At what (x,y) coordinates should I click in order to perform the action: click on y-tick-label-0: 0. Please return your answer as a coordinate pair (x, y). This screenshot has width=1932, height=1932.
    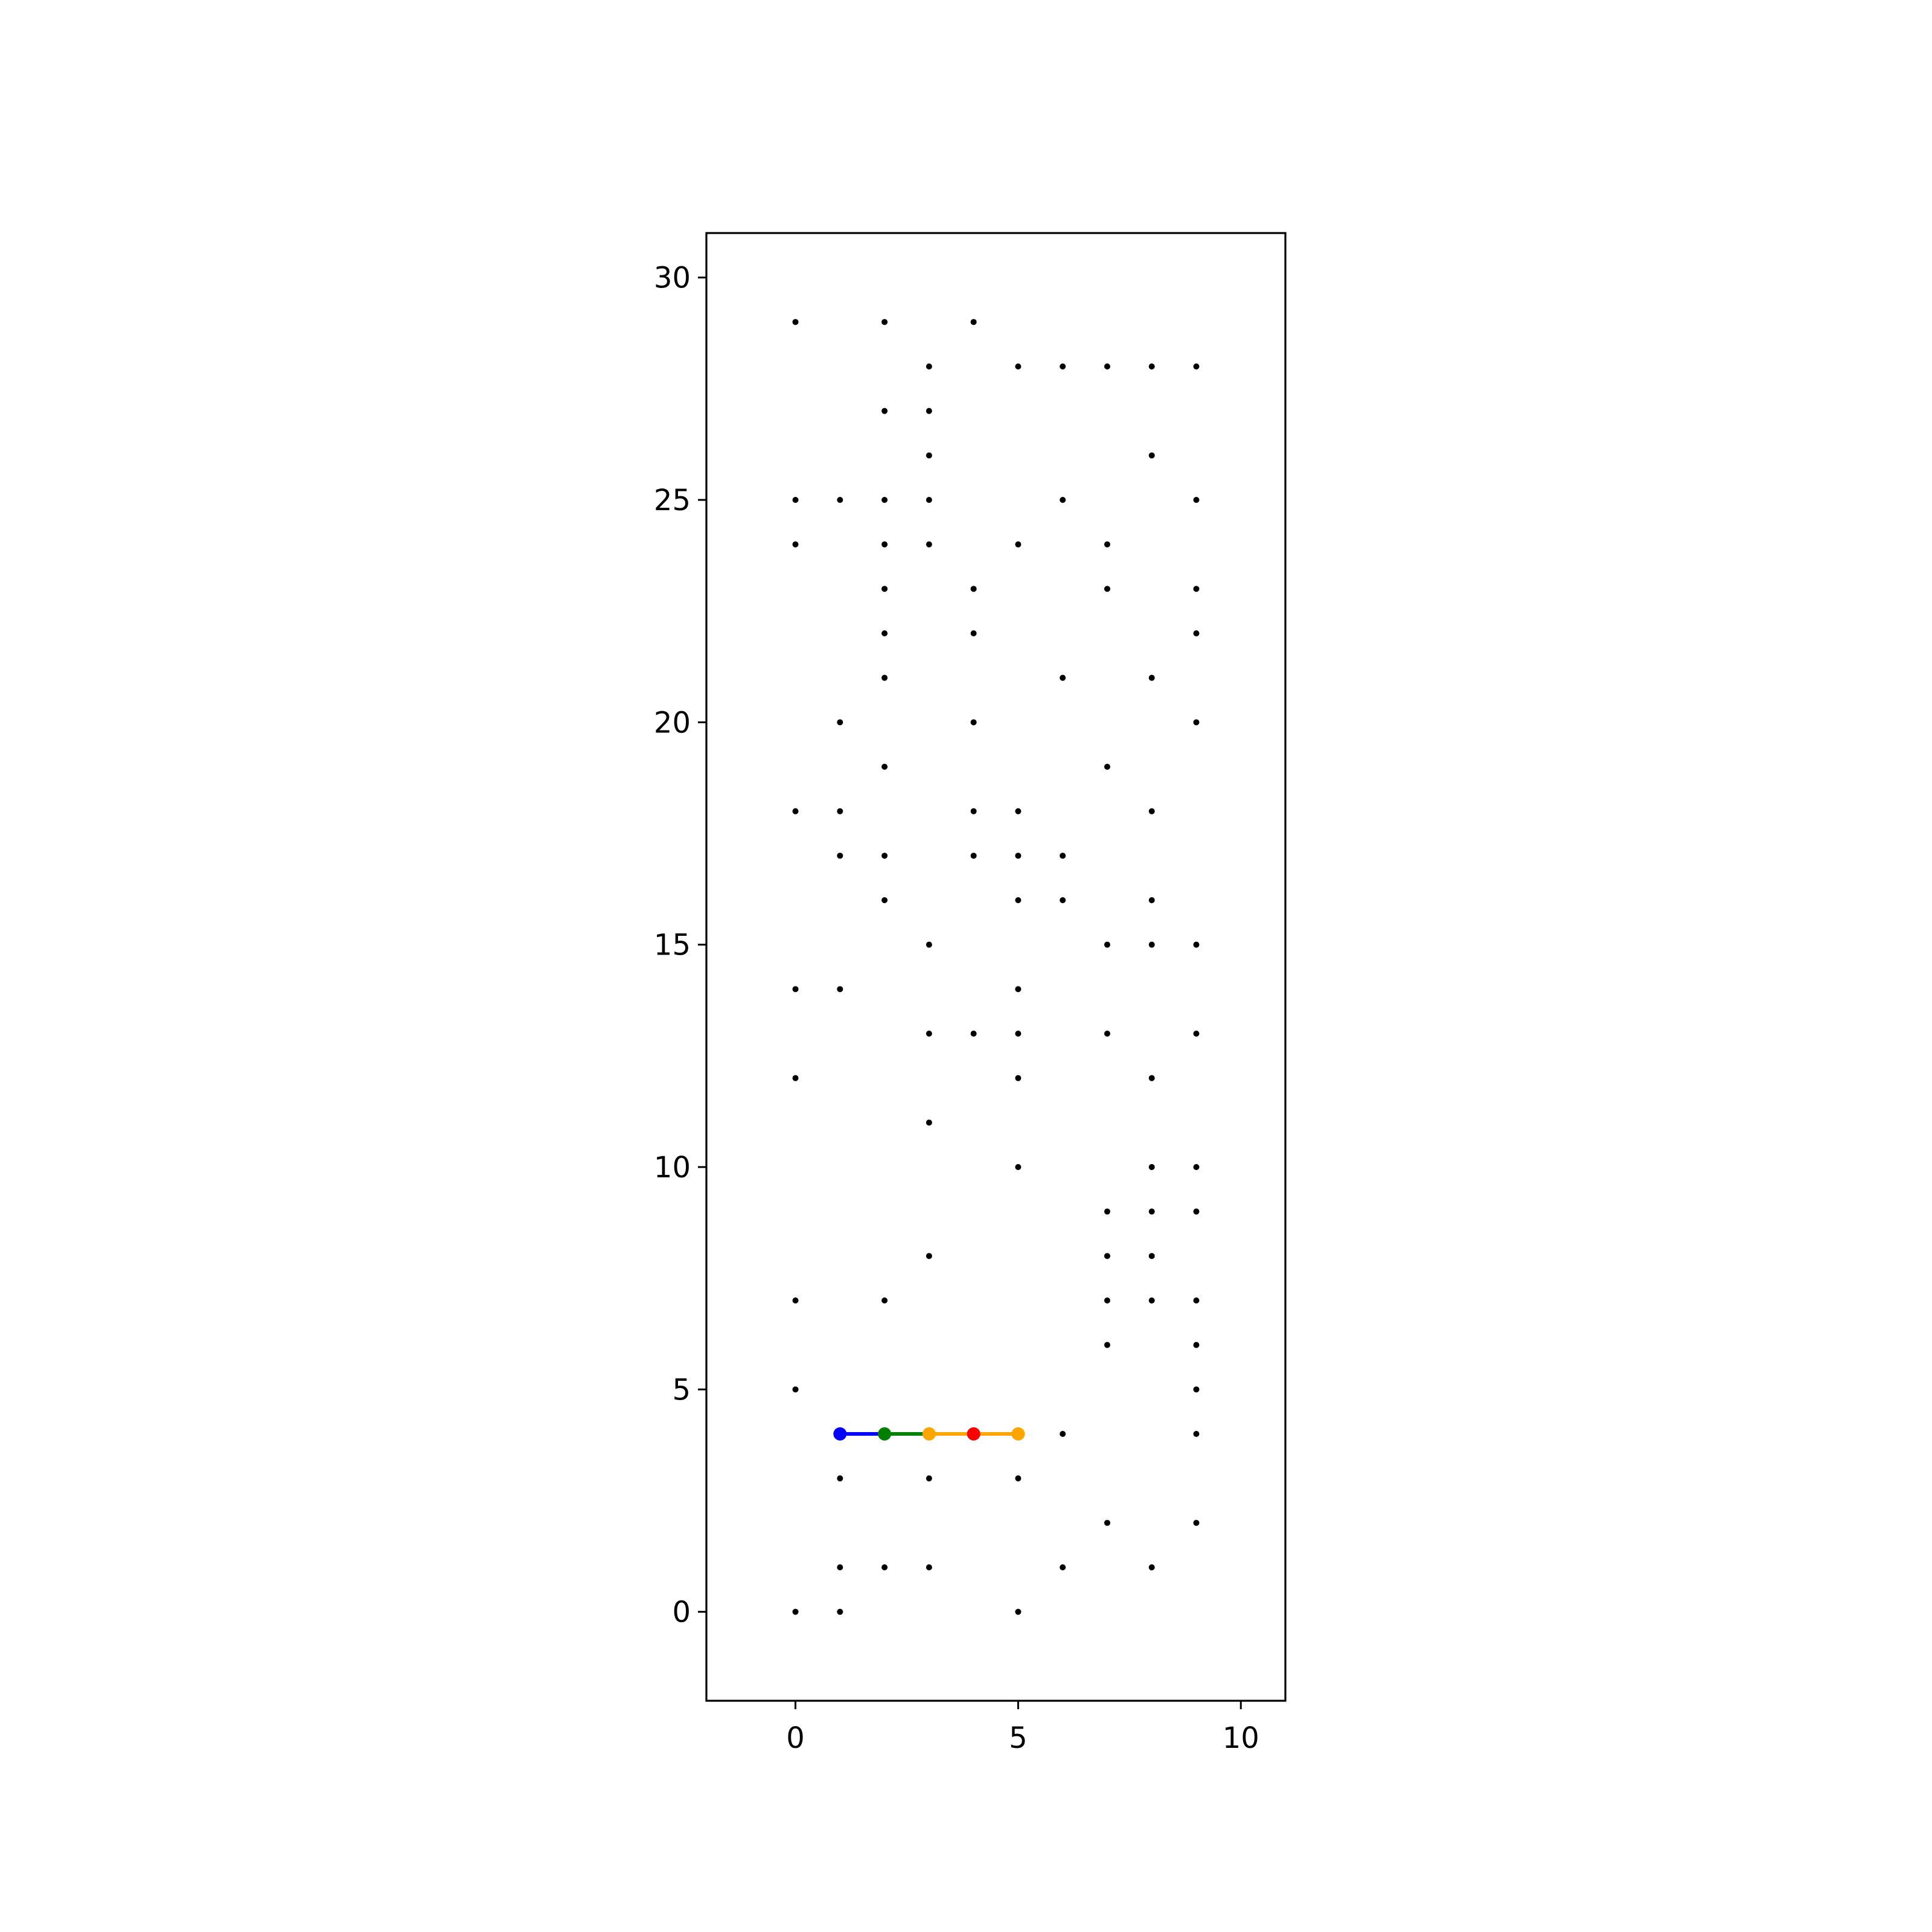
    Looking at the image, I should click on (681, 1613).